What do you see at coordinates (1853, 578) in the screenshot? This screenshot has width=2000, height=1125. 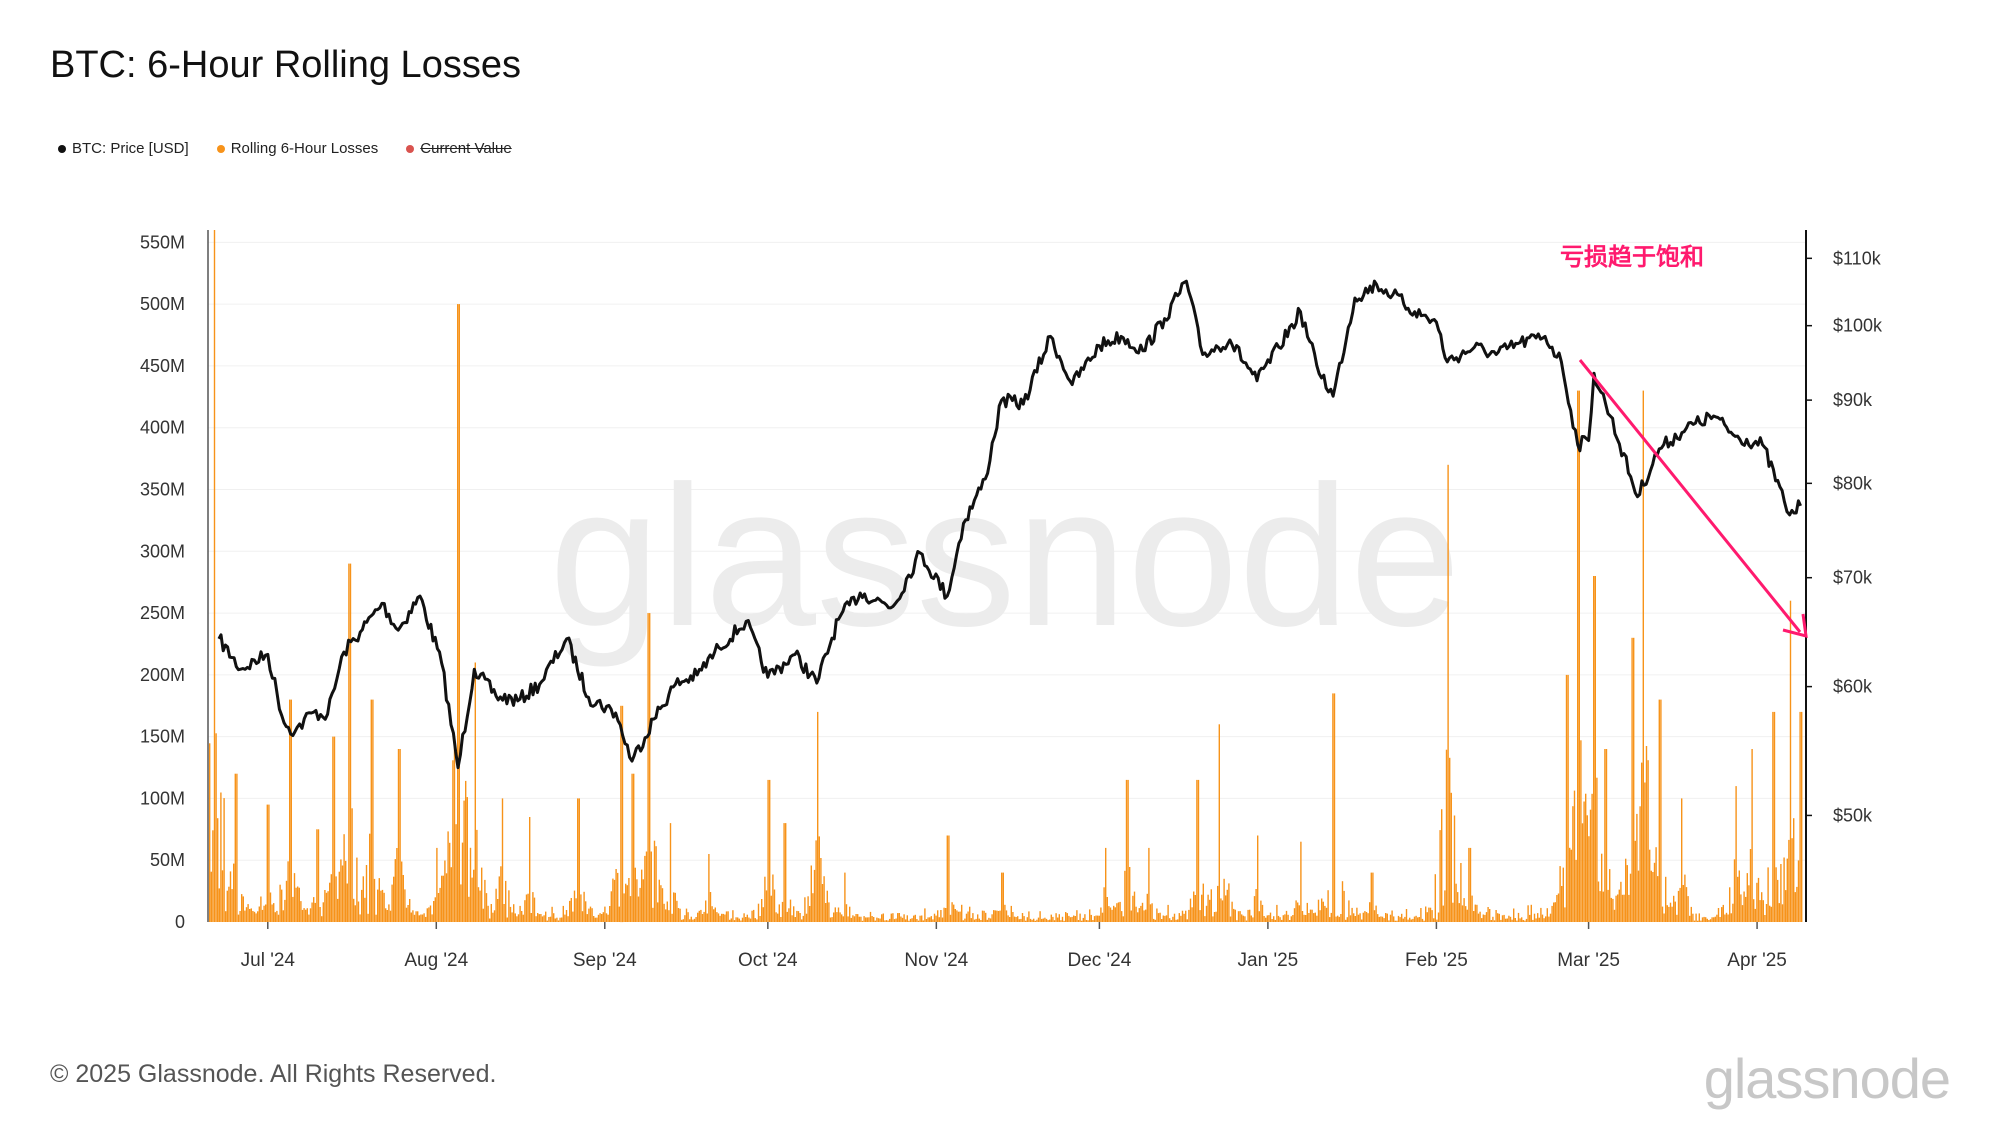 I see `y-right-tick-label: $70k` at bounding box center [1853, 578].